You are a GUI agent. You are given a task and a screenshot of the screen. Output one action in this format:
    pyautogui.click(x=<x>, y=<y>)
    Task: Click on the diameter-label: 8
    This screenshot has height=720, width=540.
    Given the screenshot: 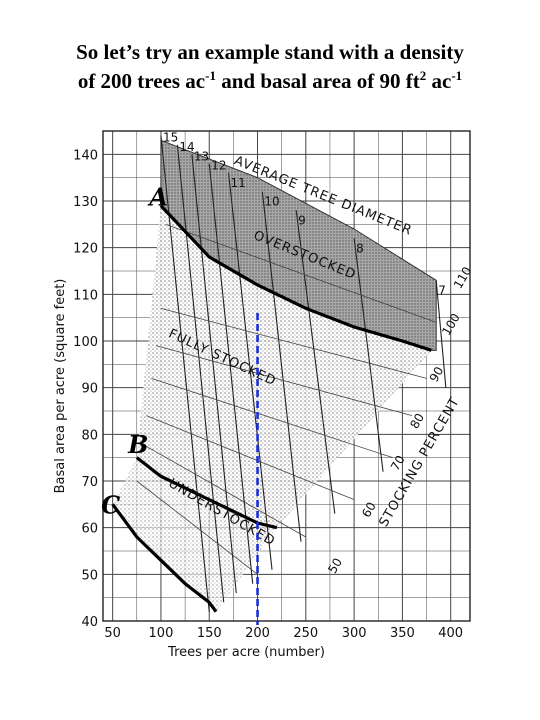 What is the action you would take?
    pyautogui.click(x=360, y=248)
    